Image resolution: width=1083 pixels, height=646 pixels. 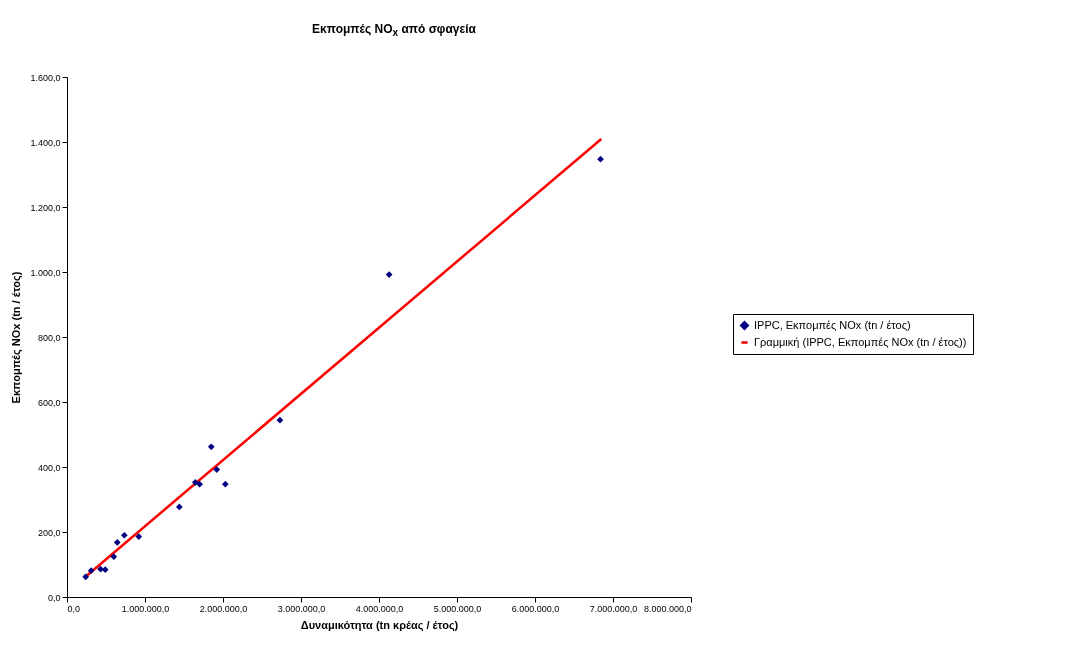 What do you see at coordinates (457, 608) in the screenshot?
I see `x-tick-label: 5.000.000,0` at bounding box center [457, 608].